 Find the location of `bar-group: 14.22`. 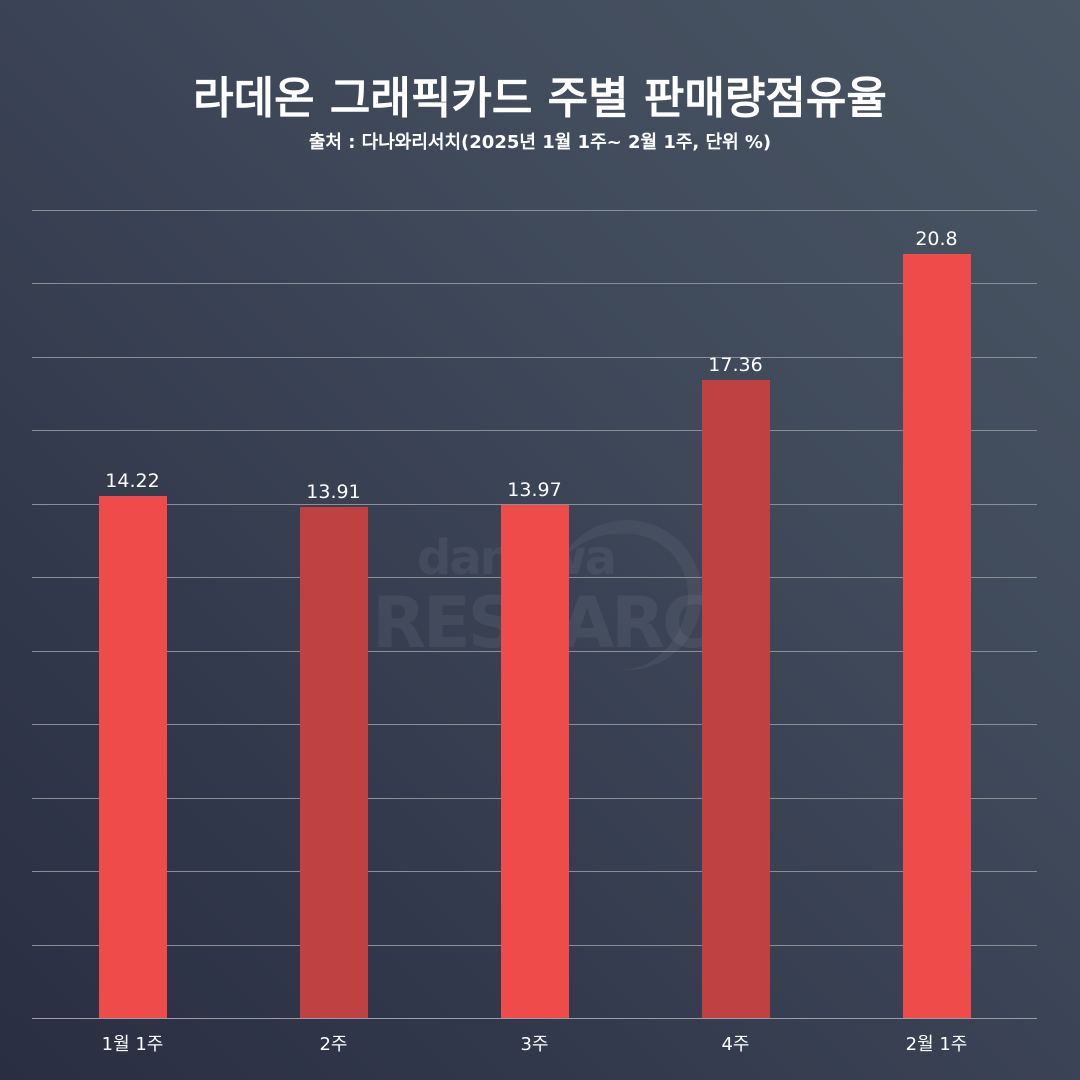

bar-group: 14.22 is located at coordinates (132, 614).